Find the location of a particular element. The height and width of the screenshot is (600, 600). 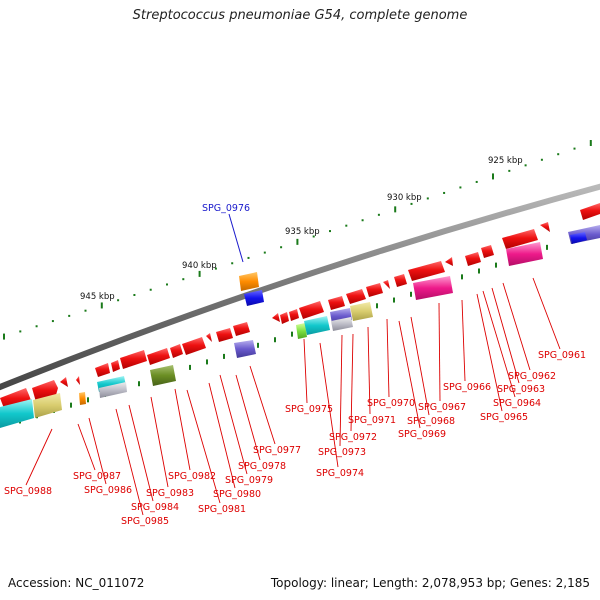

gene-label: SPG_0980 is located at coordinates (237, 494).